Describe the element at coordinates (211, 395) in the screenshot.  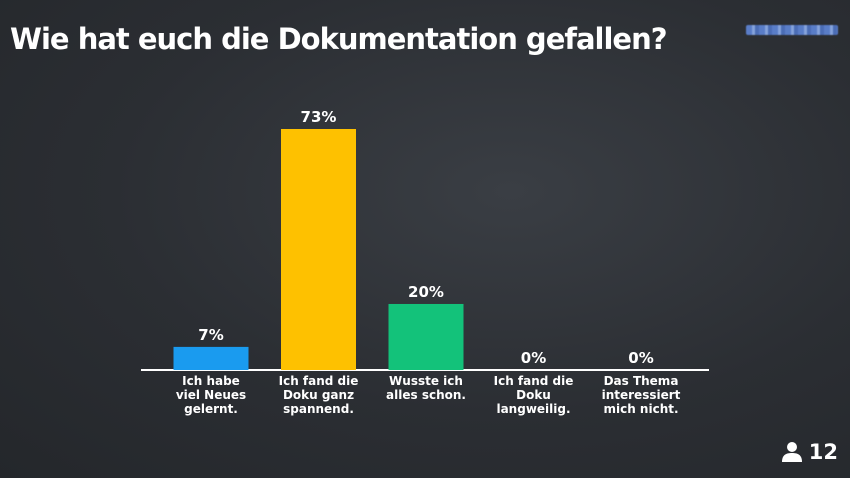
I see `category-label: Ich habe viel Neues gelernt.` at that location.